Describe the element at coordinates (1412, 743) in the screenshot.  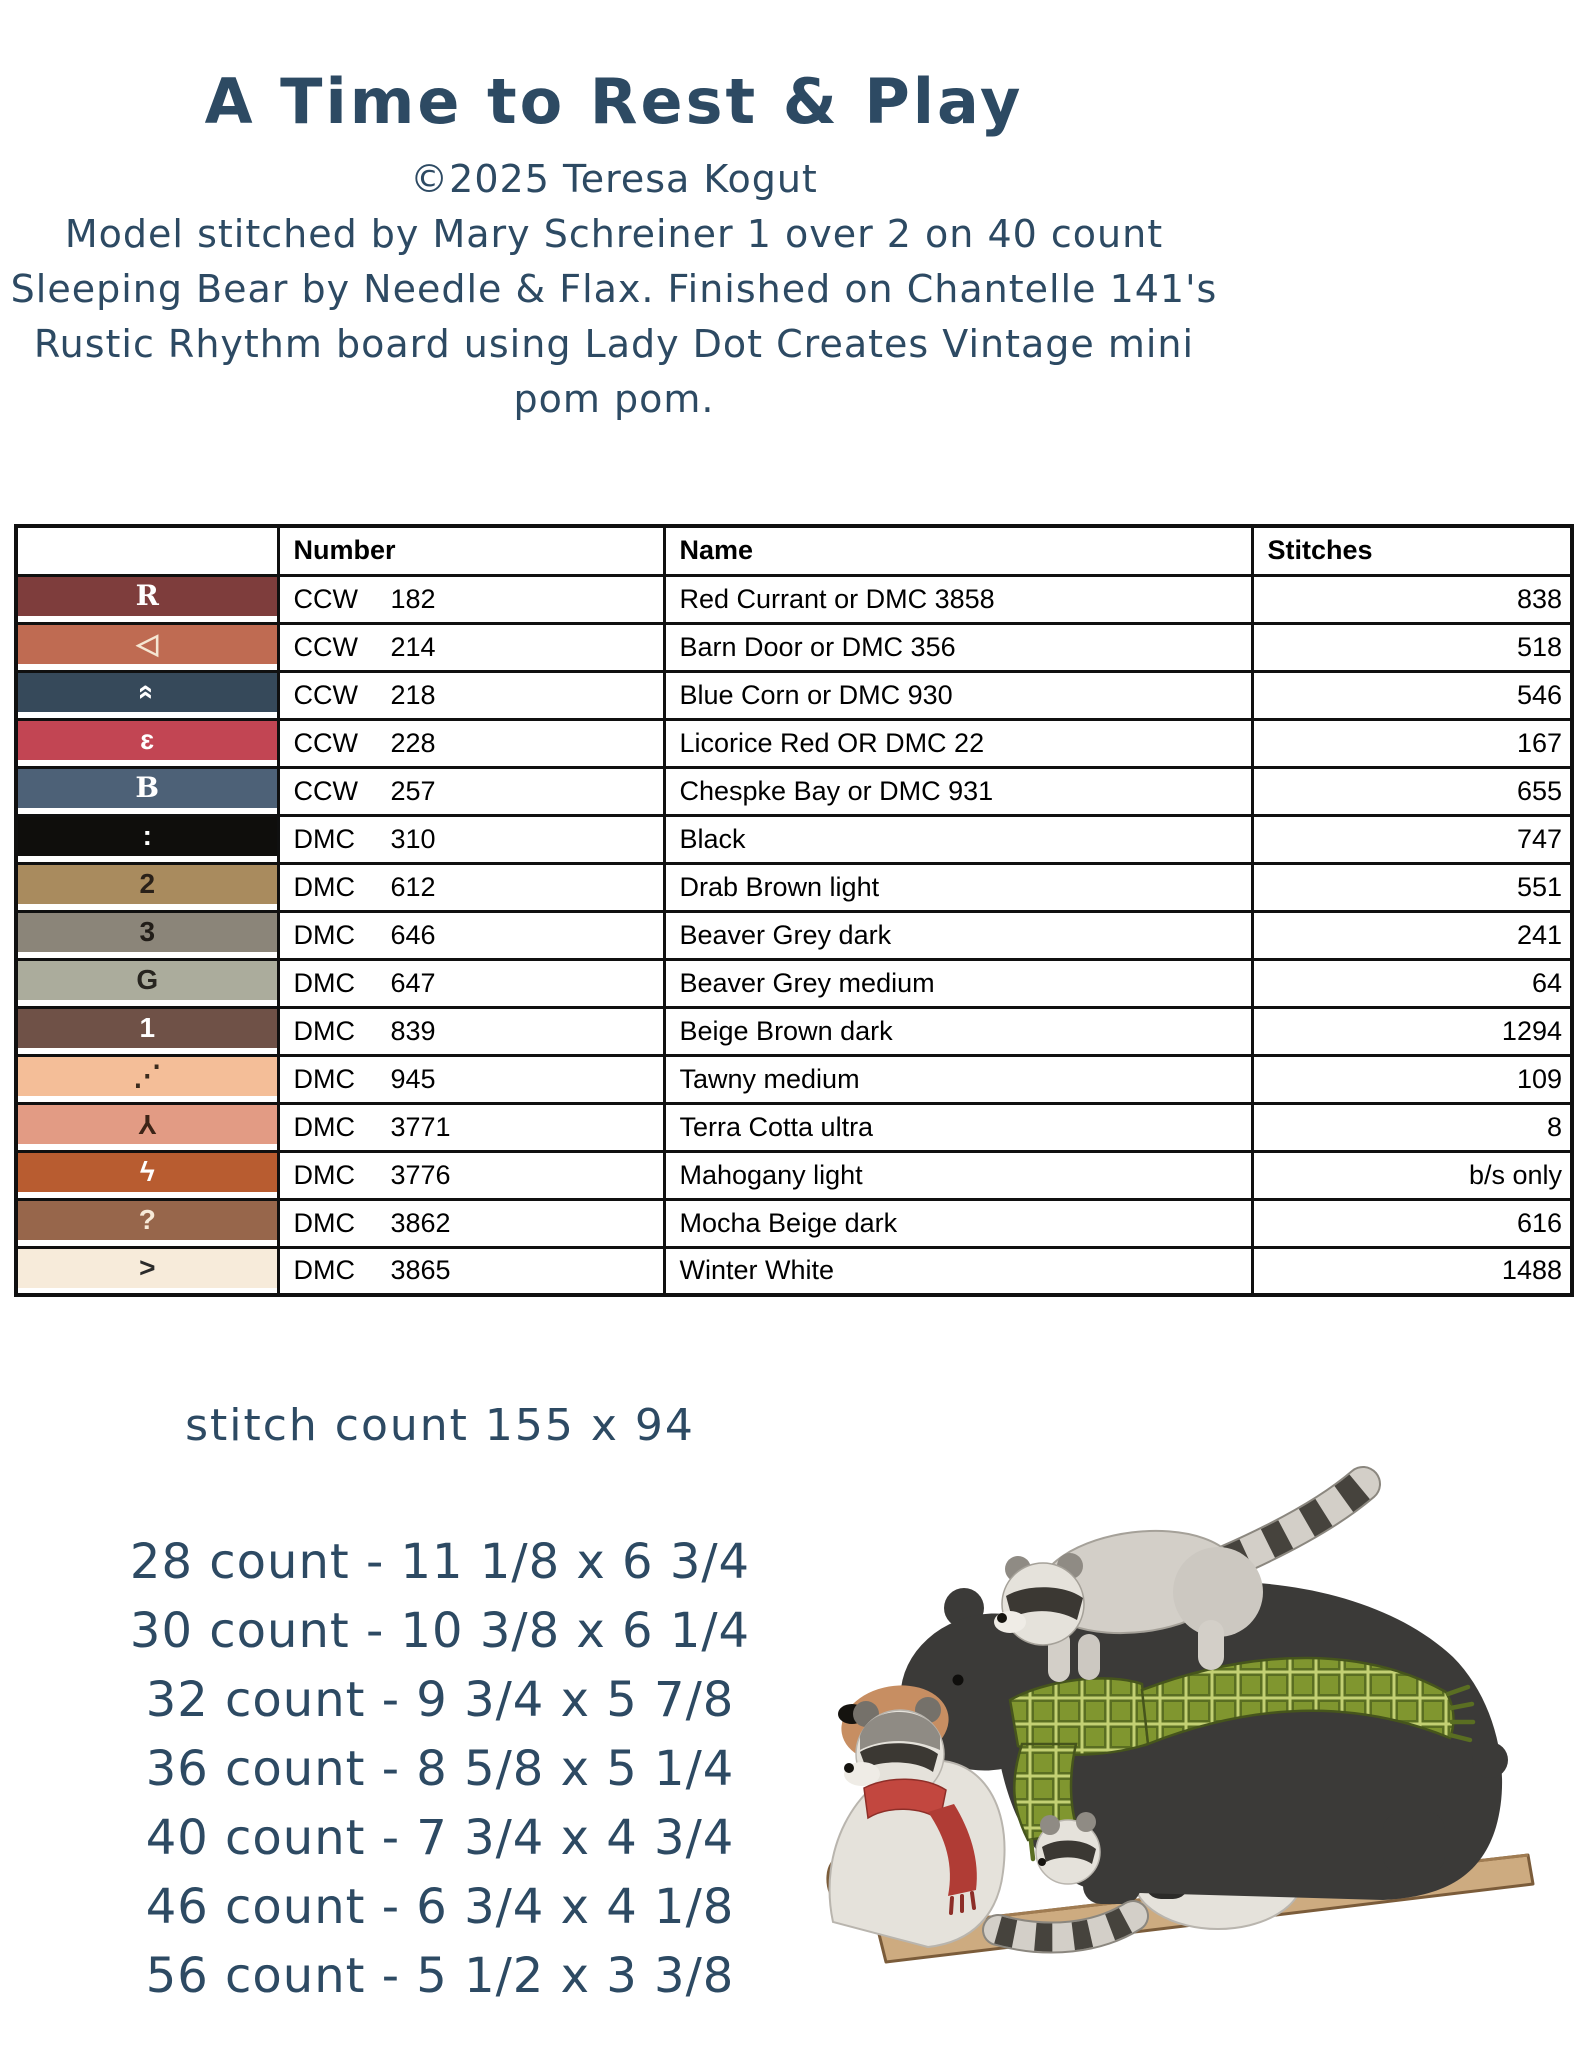
I see `stitch-count-value: 167` at that location.